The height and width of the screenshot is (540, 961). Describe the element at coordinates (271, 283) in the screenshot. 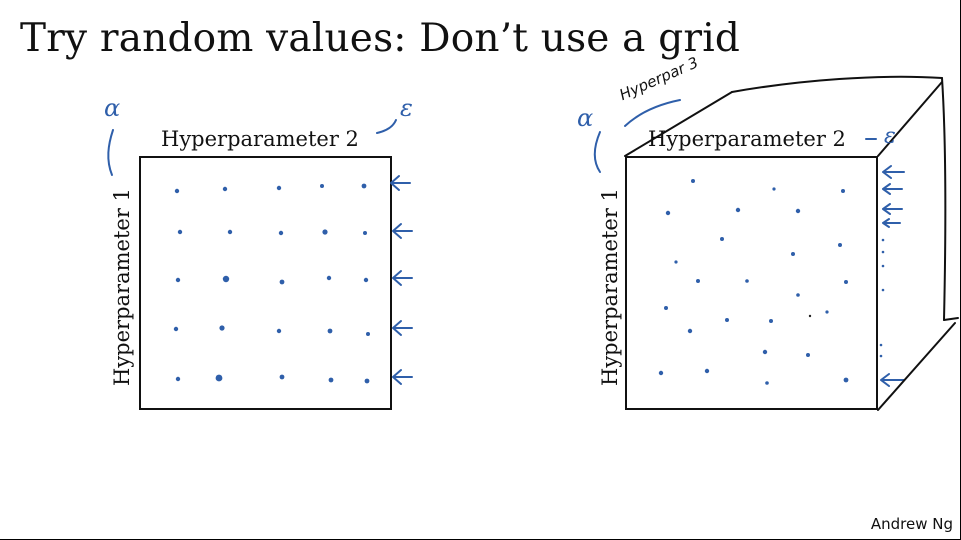

I see `left-grid-points` at that location.